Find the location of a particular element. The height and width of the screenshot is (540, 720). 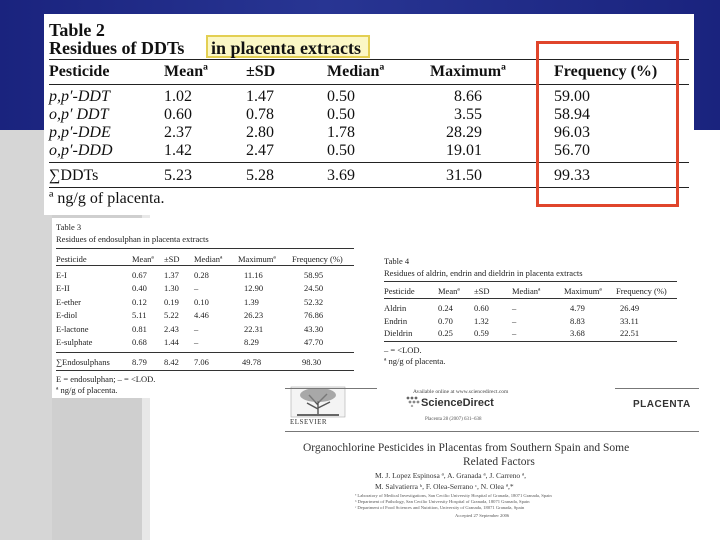

table-cell: 1.44 is located at coordinates (171, 342).